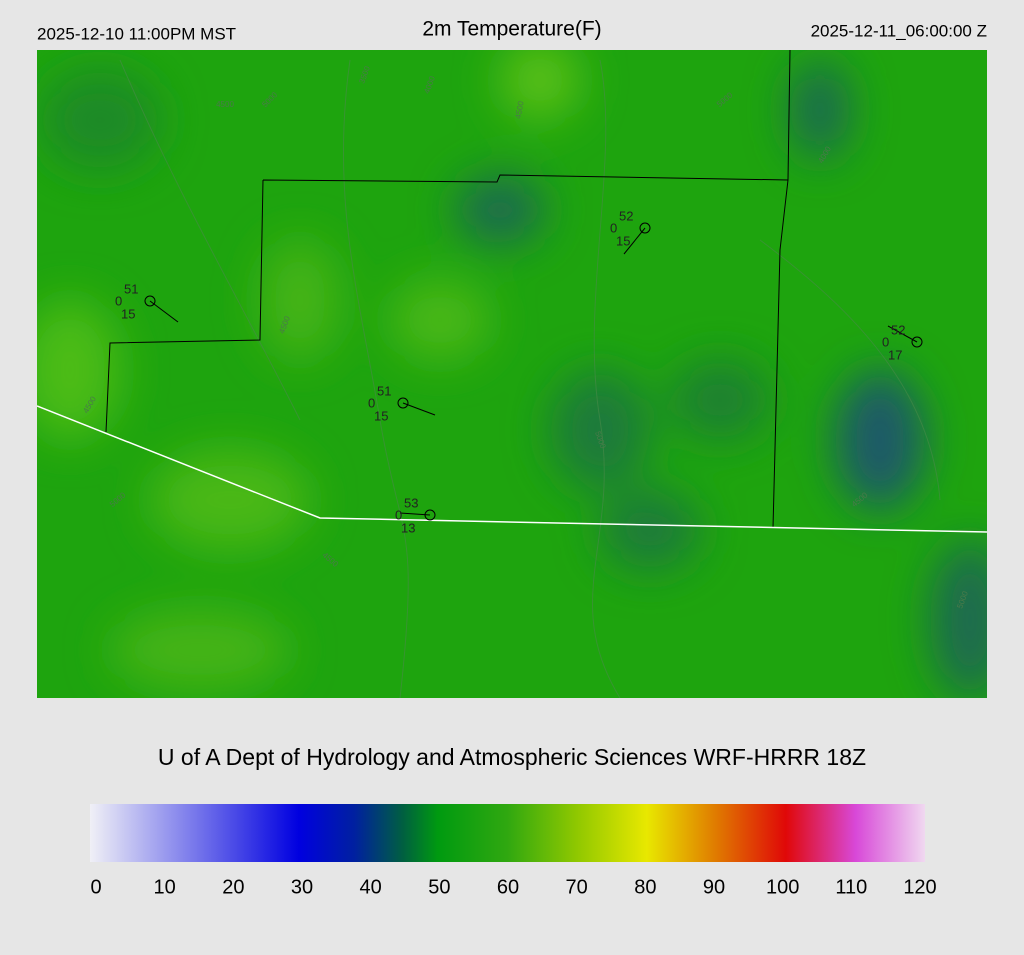  I want to click on colorbar-tick-label: 20, so click(233, 887).